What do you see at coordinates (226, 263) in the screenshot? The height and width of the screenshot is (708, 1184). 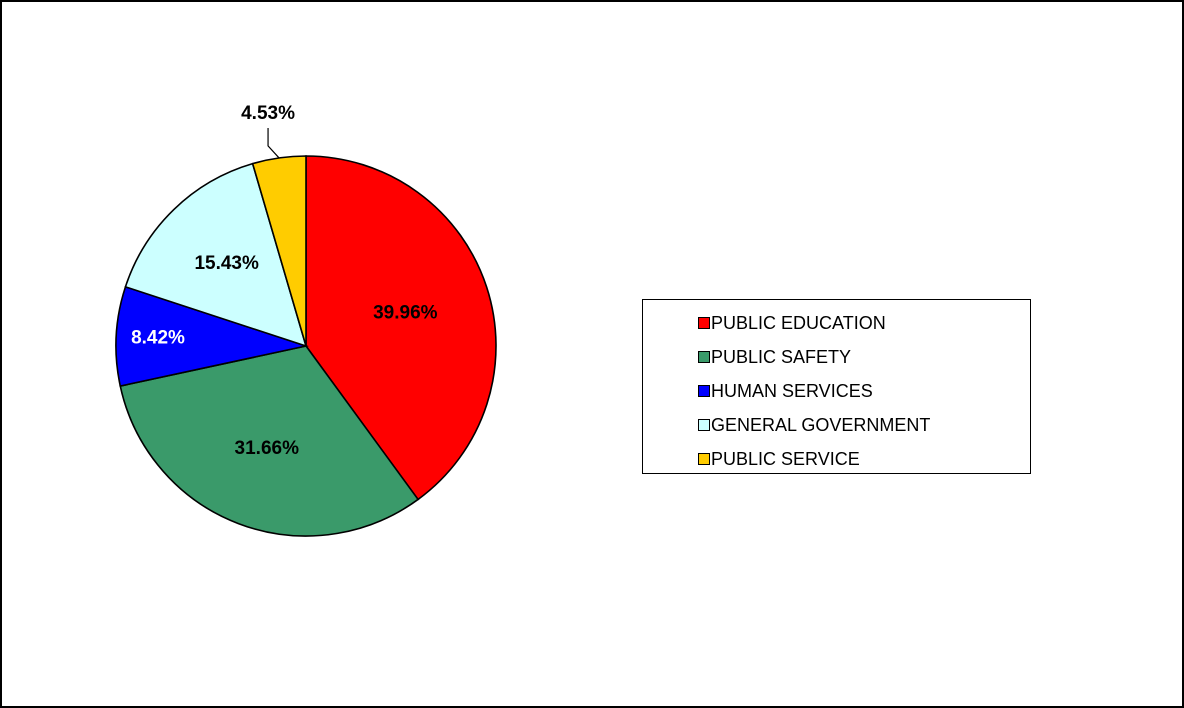 I see `slice-label: 15.43%` at bounding box center [226, 263].